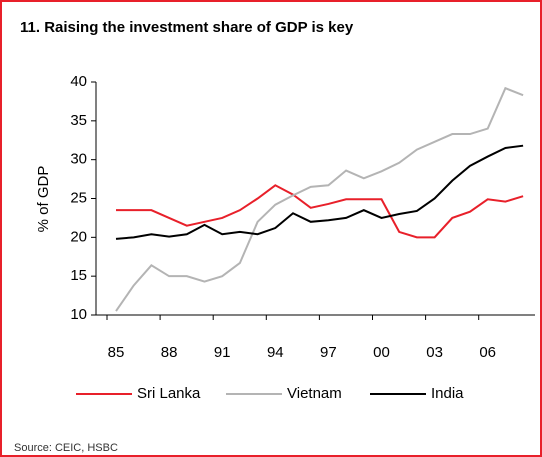 This screenshot has width=542, height=457. What do you see at coordinates (314, 393) in the screenshot?
I see `legend-label: Vietnam` at bounding box center [314, 393].